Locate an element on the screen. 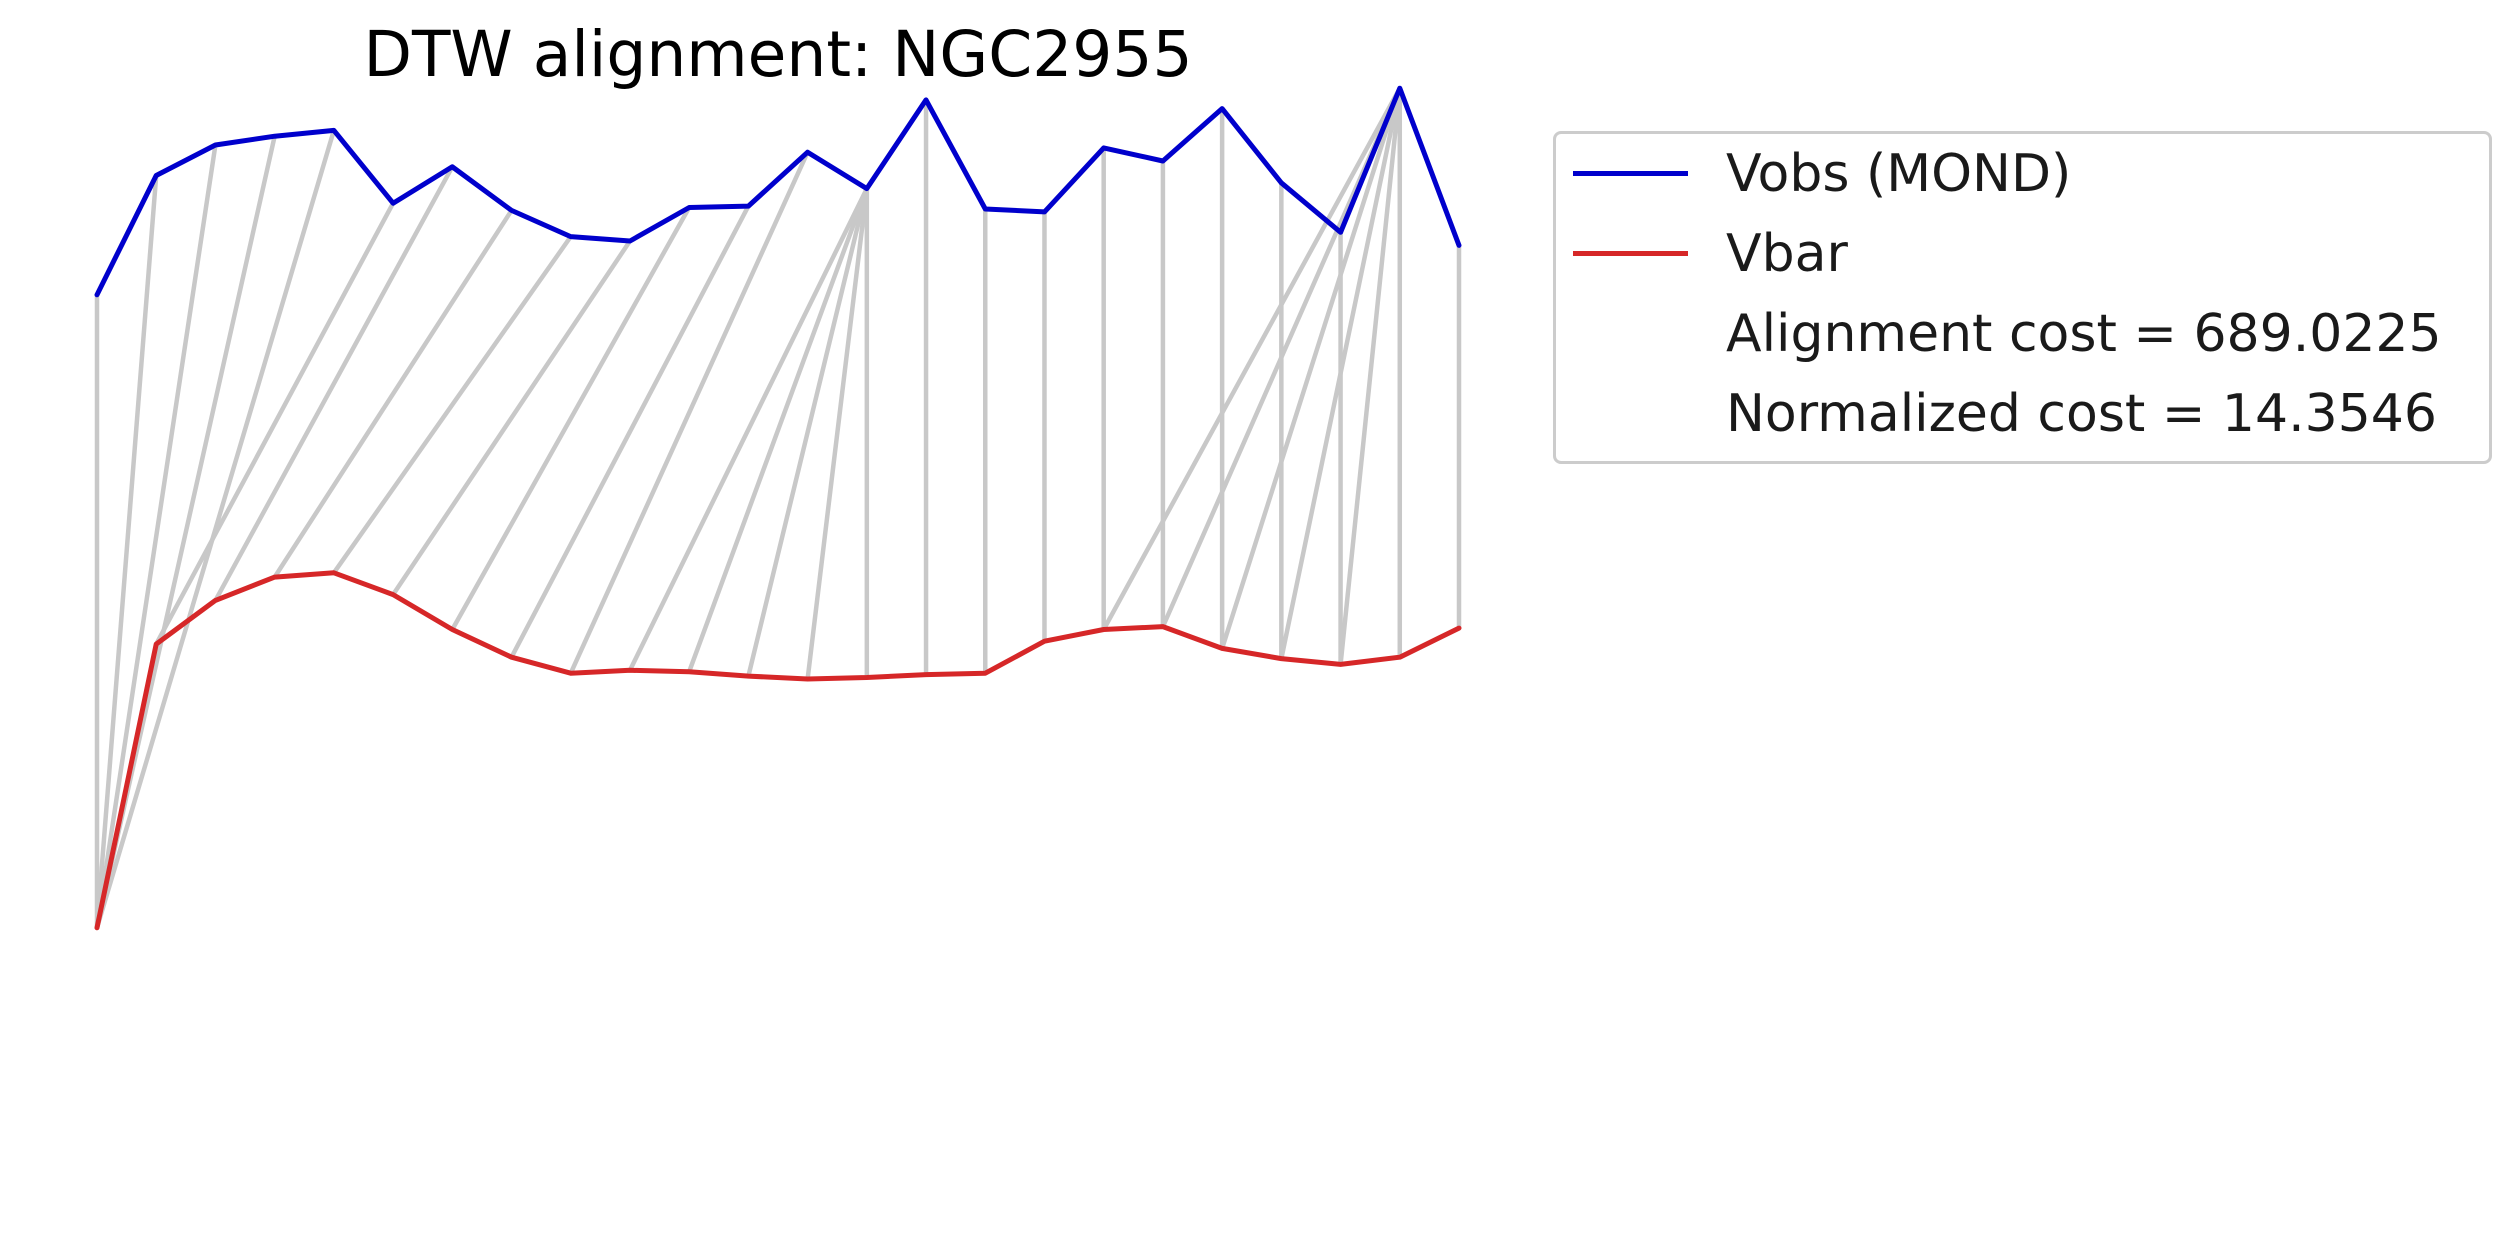  normalized-cost-text: Normalized cost = 14.3546 is located at coordinates (2081, 414).